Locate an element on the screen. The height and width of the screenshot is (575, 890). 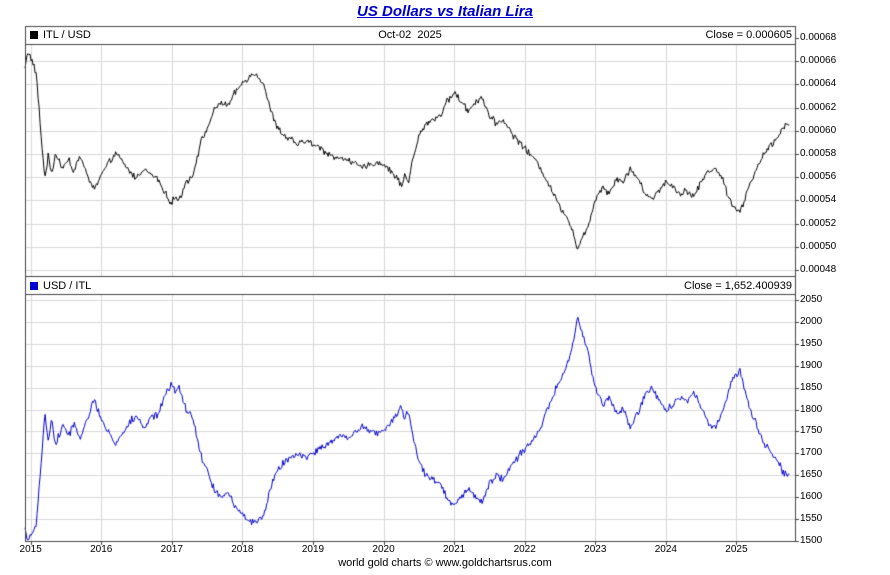
itl-usd-legend: ITL / USD is located at coordinates (60, 35).